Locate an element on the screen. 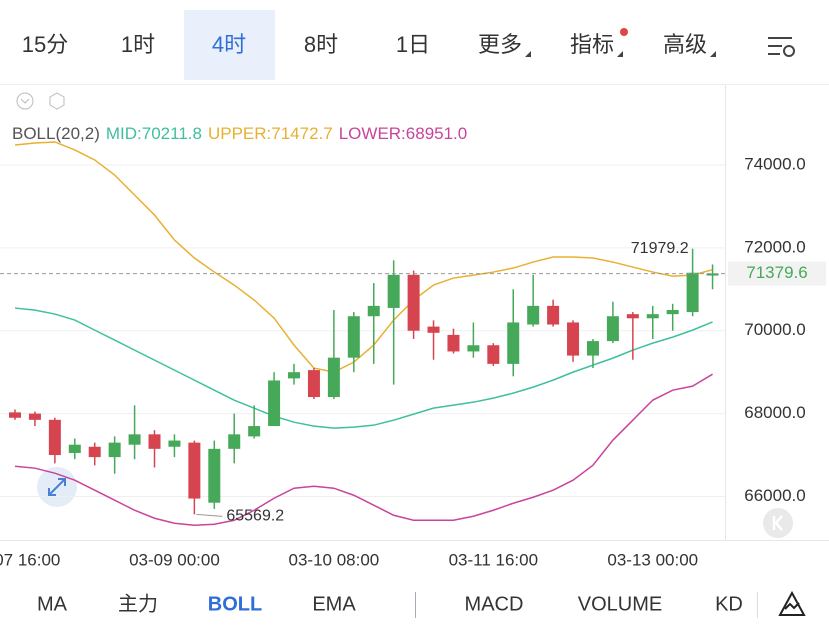 The image size is (829, 639). reset-button is located at coordinates (778, 523).